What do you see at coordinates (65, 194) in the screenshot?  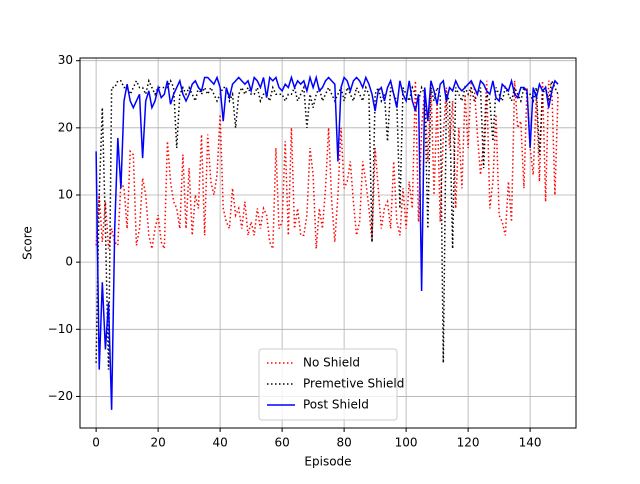 I see `y-tick-label: 10` at bounding box center [65, 194].